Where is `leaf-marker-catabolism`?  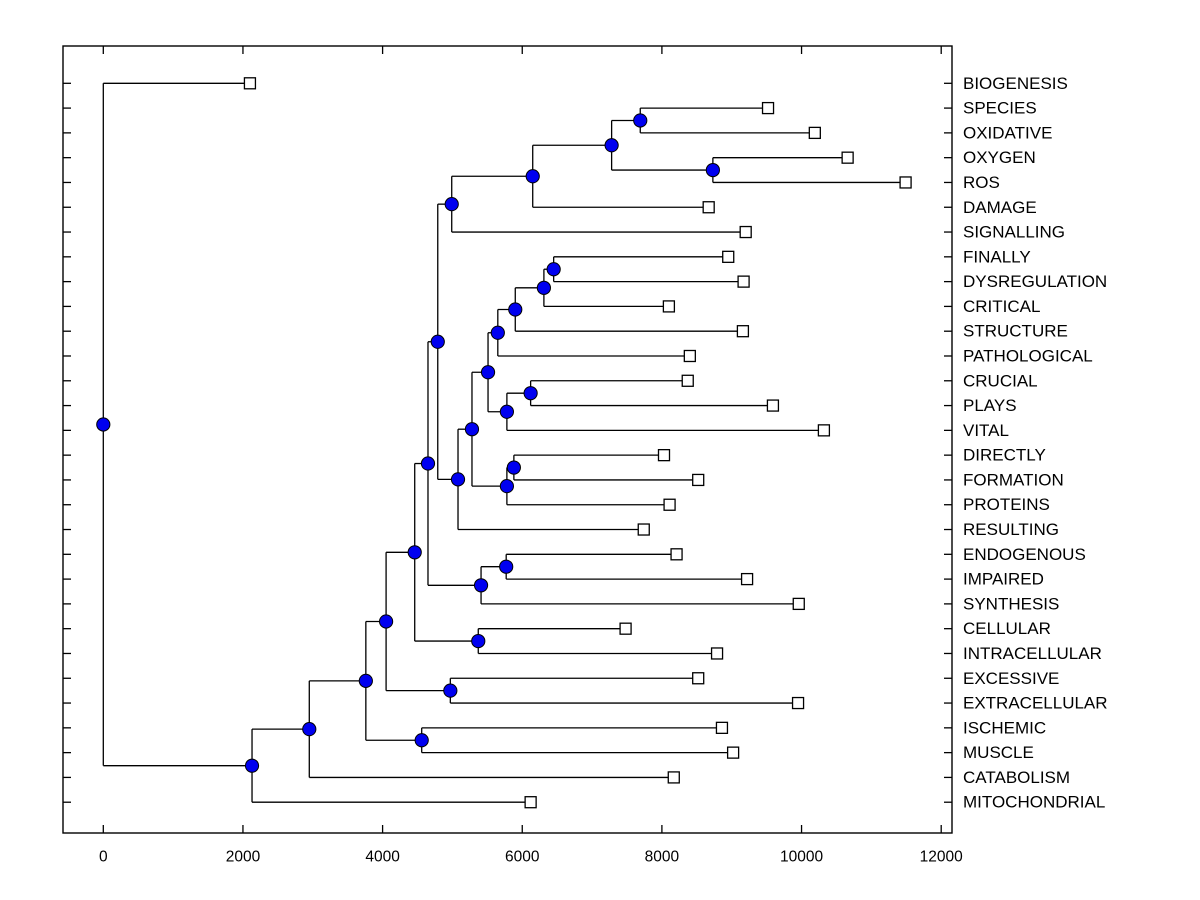 leaf-marker-catabolism is located at coordinates (673, 777).